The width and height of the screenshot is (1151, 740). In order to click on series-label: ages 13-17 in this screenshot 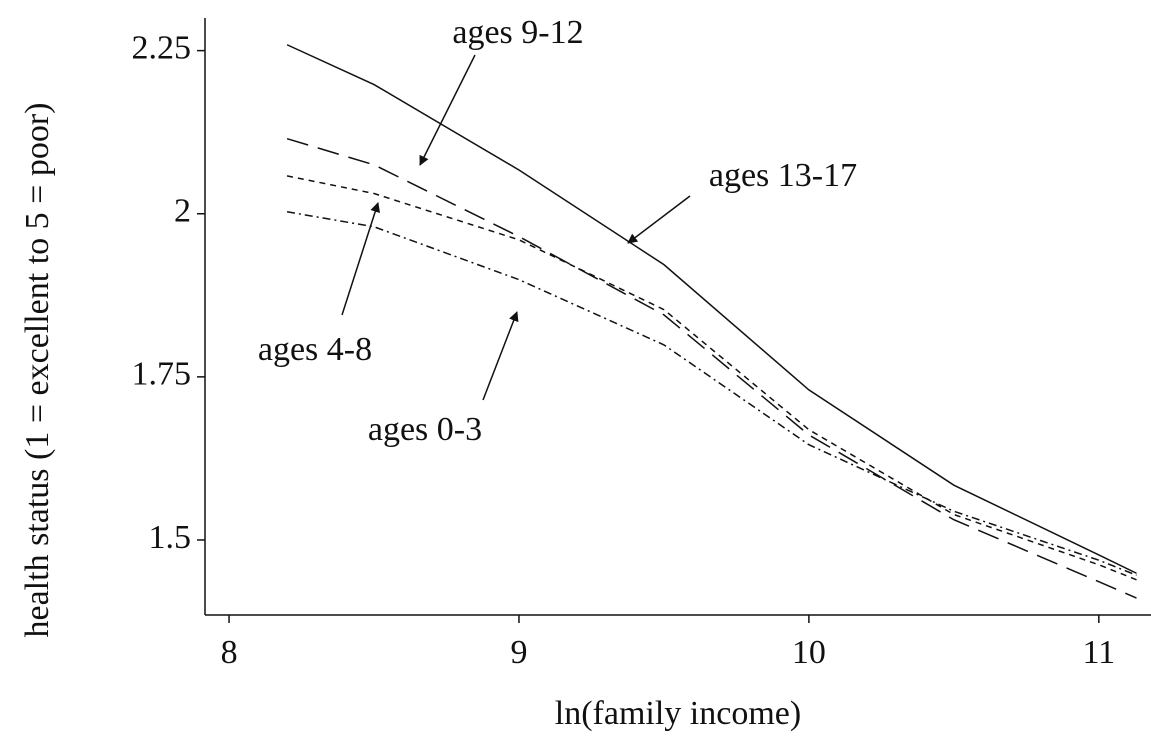, I will do `click(783, 175)`.